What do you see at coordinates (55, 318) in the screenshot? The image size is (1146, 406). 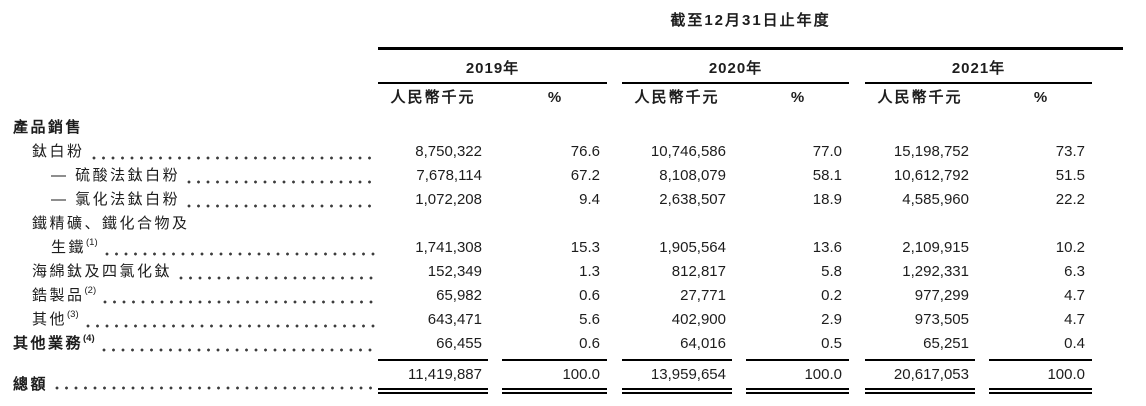 I see `row-label-text: 其他(3)` at bounding box center [55, 318].